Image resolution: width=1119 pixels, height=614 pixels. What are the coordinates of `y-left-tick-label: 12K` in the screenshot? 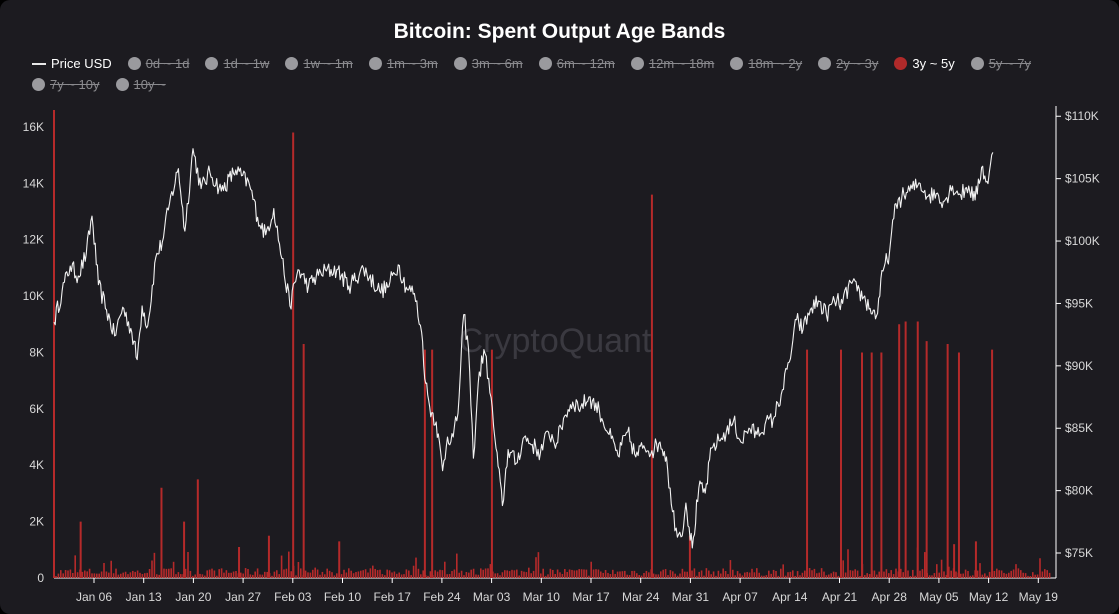 It's located at (33, 240).